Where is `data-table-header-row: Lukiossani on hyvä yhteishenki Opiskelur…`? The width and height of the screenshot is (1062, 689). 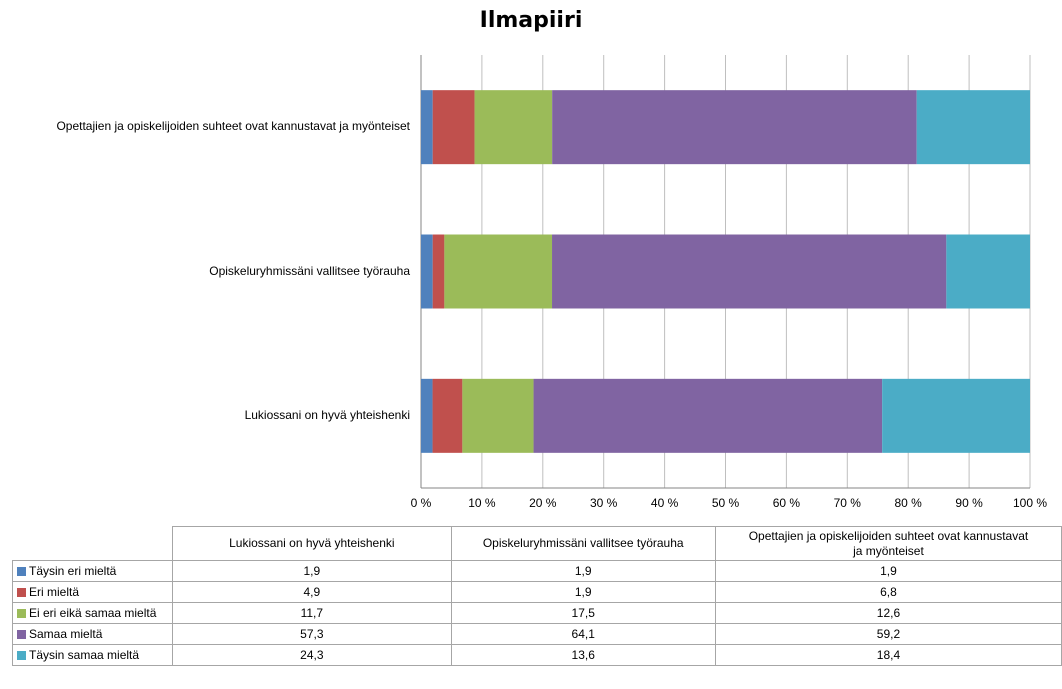
data-table-header-row: Lukiossani on hyvä yhteishenki Opiskelur… is located at coordinates (537, 543).